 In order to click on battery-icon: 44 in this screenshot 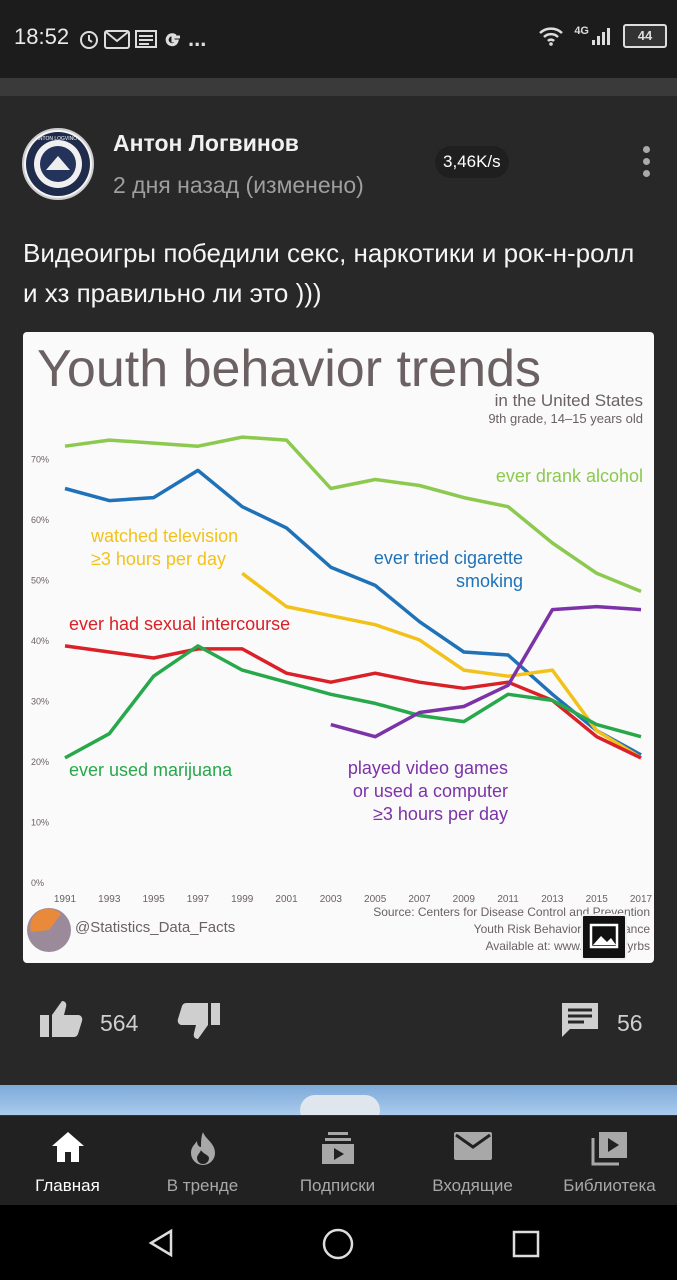, I will do `click(645, 36)`.